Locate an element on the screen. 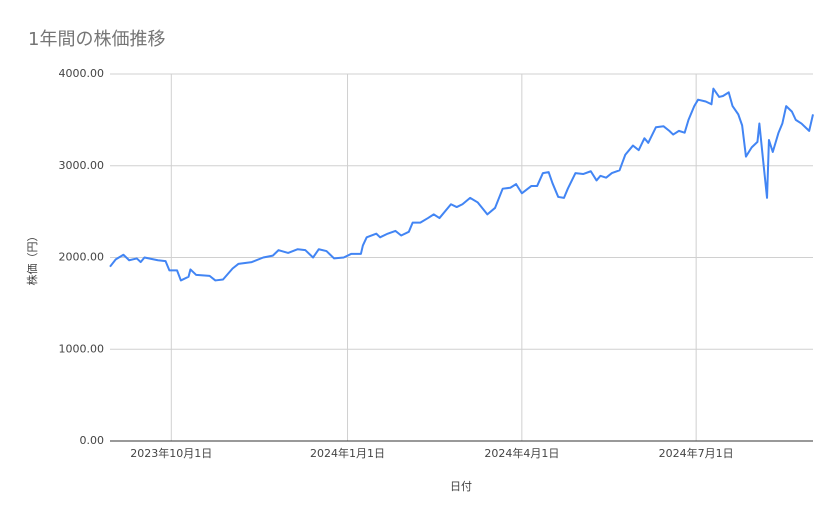  x-tick-label: 2023年10月1日 is located at coordinates (171, 453).